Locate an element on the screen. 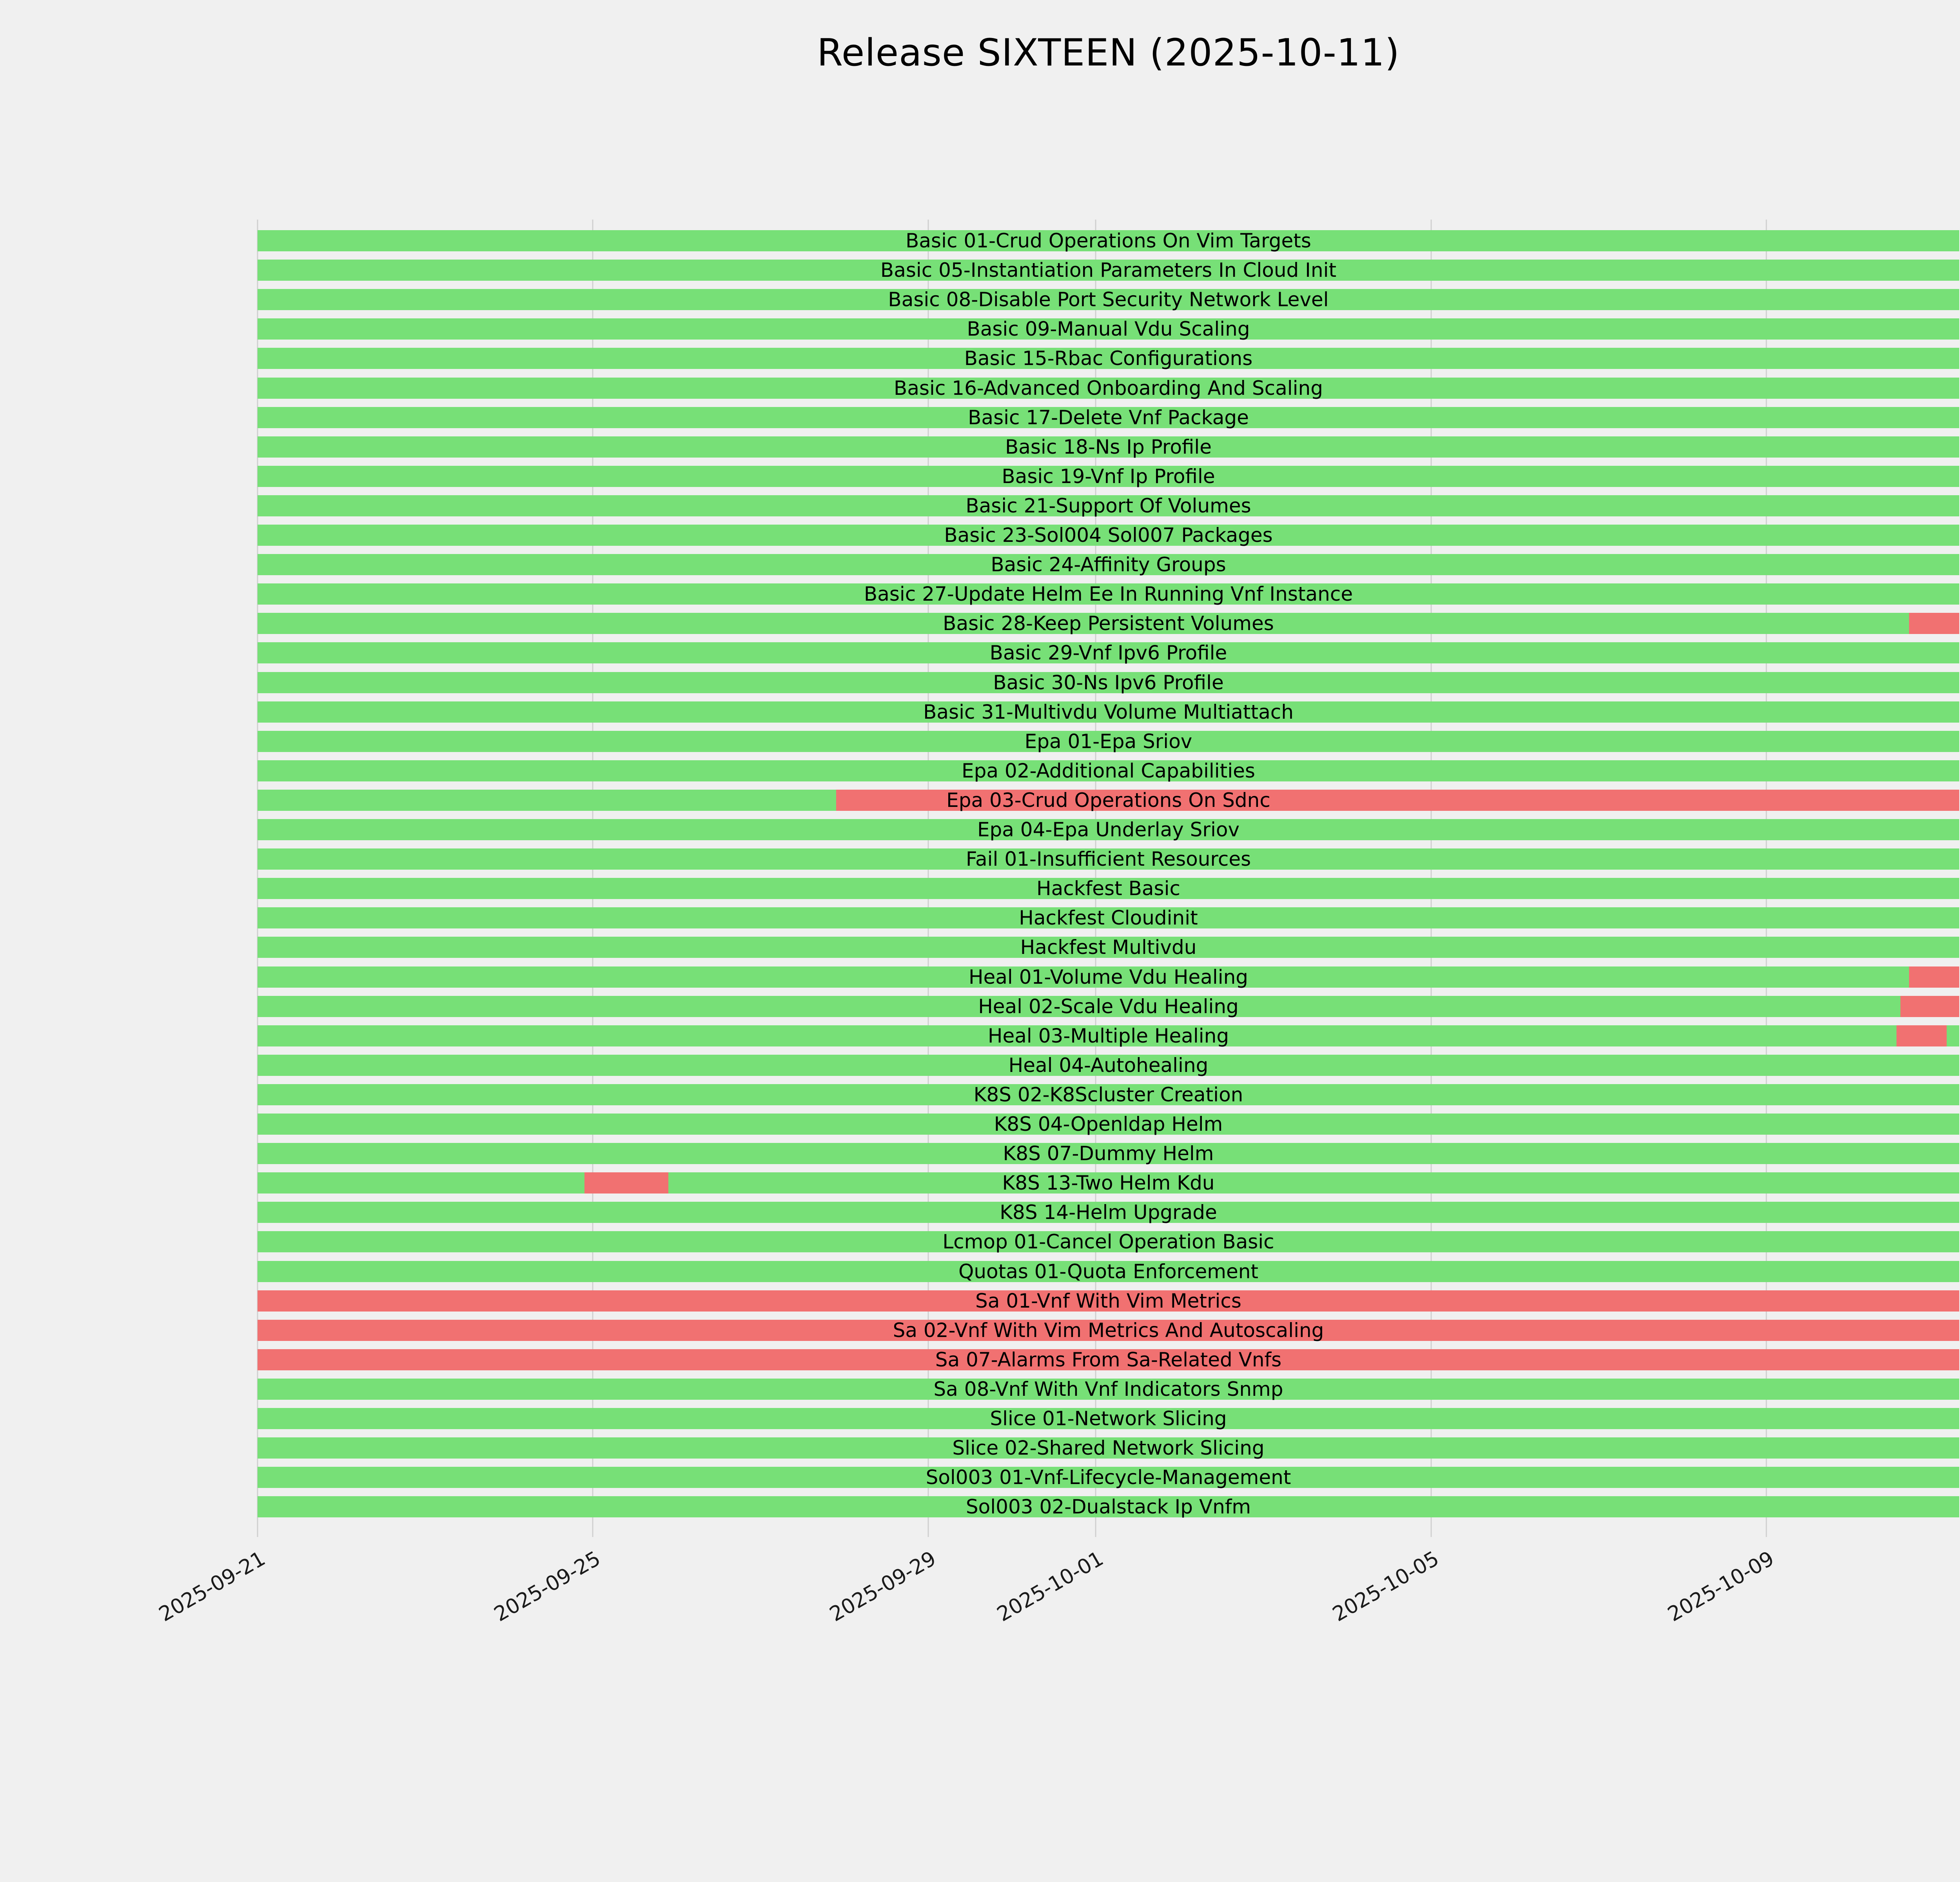 The image size is (1960, 1882). row-label: K8S 14-Helm Upgrade is located at coordinates (1108, 1212).